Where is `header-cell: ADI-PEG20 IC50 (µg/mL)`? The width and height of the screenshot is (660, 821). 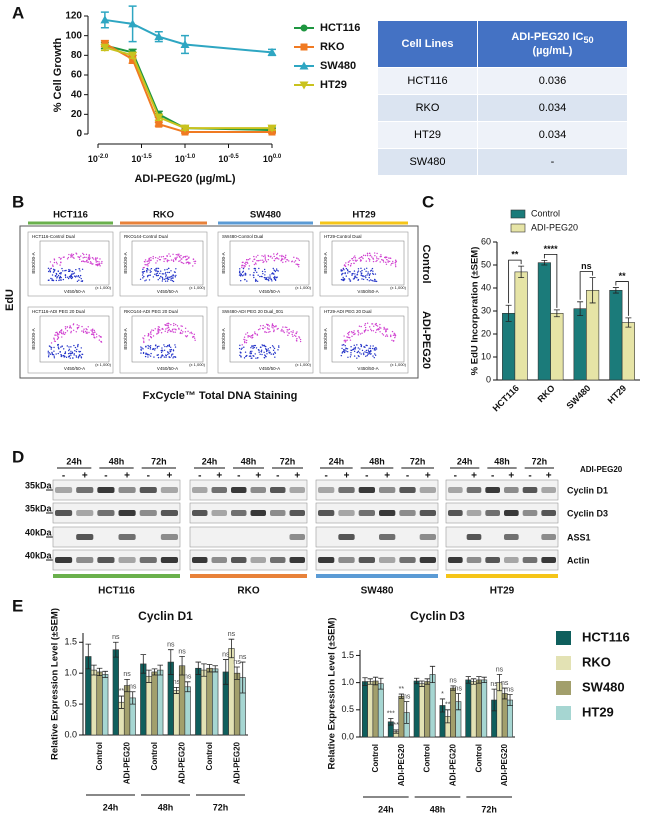 header-cell: ADI-PEG20 IC50 (µg/mL) is located at coordinates (552, 44).